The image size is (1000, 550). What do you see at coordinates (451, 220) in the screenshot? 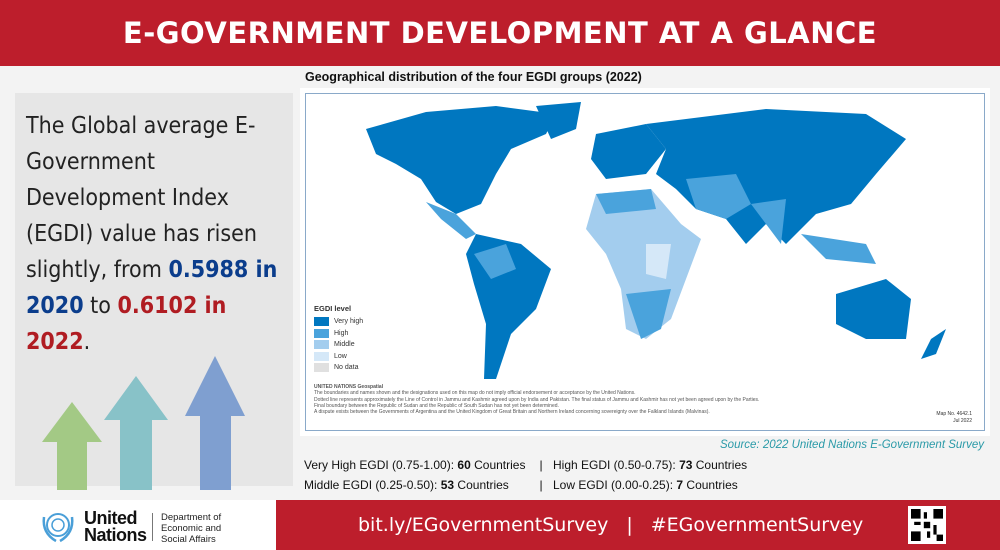
I see `central-america-region` at bounding box center [451, 220].